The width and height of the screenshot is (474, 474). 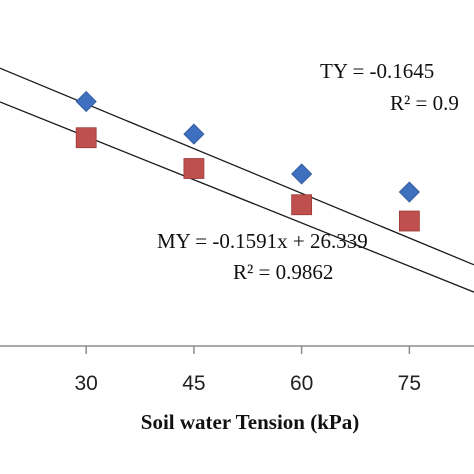 What do you see at coordinates (262, 241) in the screenshot?
I see `my-equation: MY = -0.1591x + 26.339` at bounding box center [262, 241].